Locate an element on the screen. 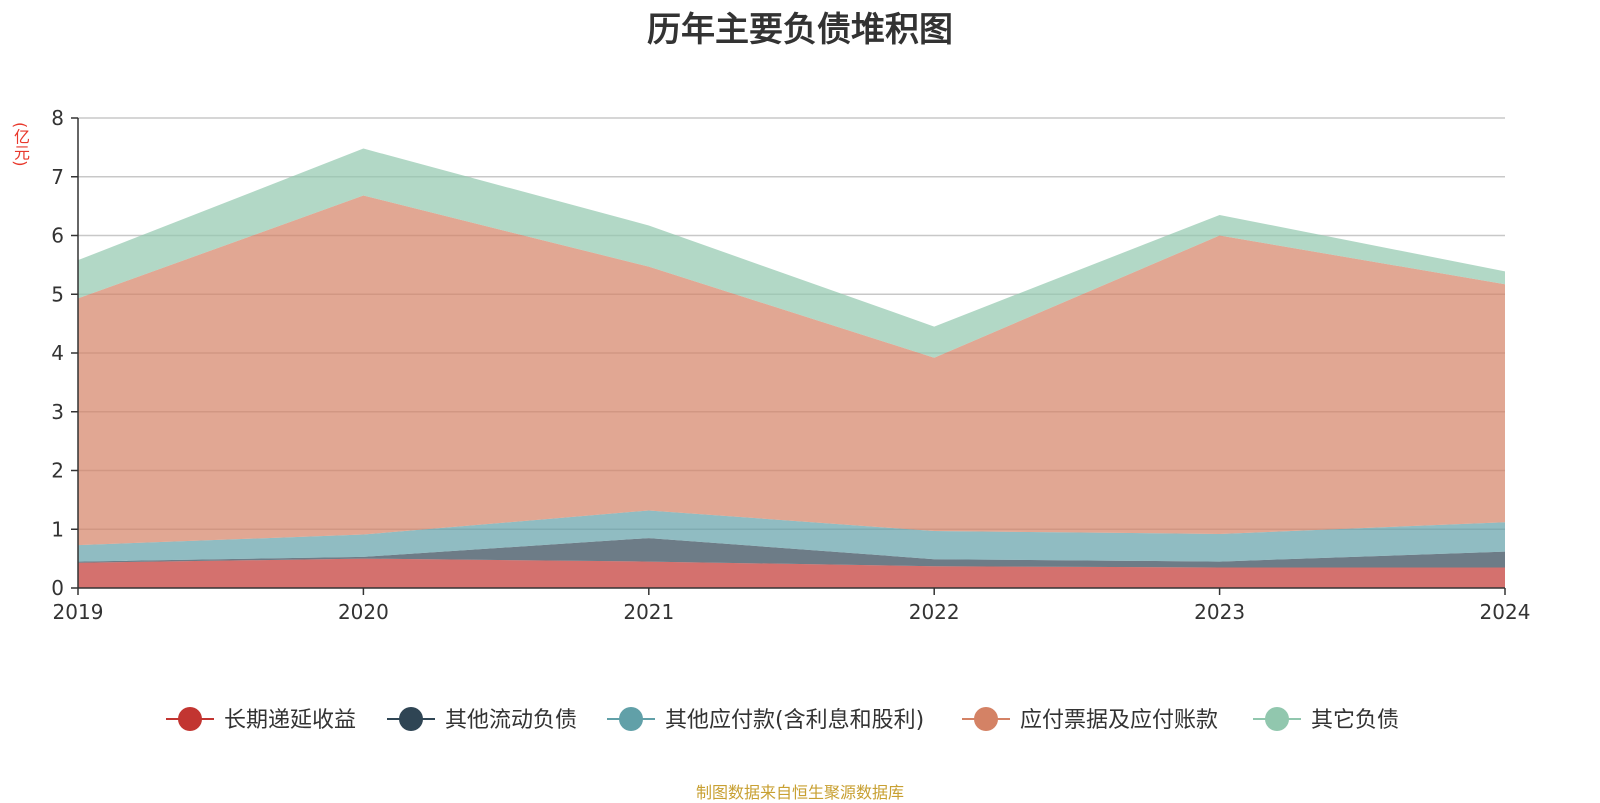 This screenshot has width=1600, height=803. x-tick-label: 2019 is located at coordinates (78, 612).